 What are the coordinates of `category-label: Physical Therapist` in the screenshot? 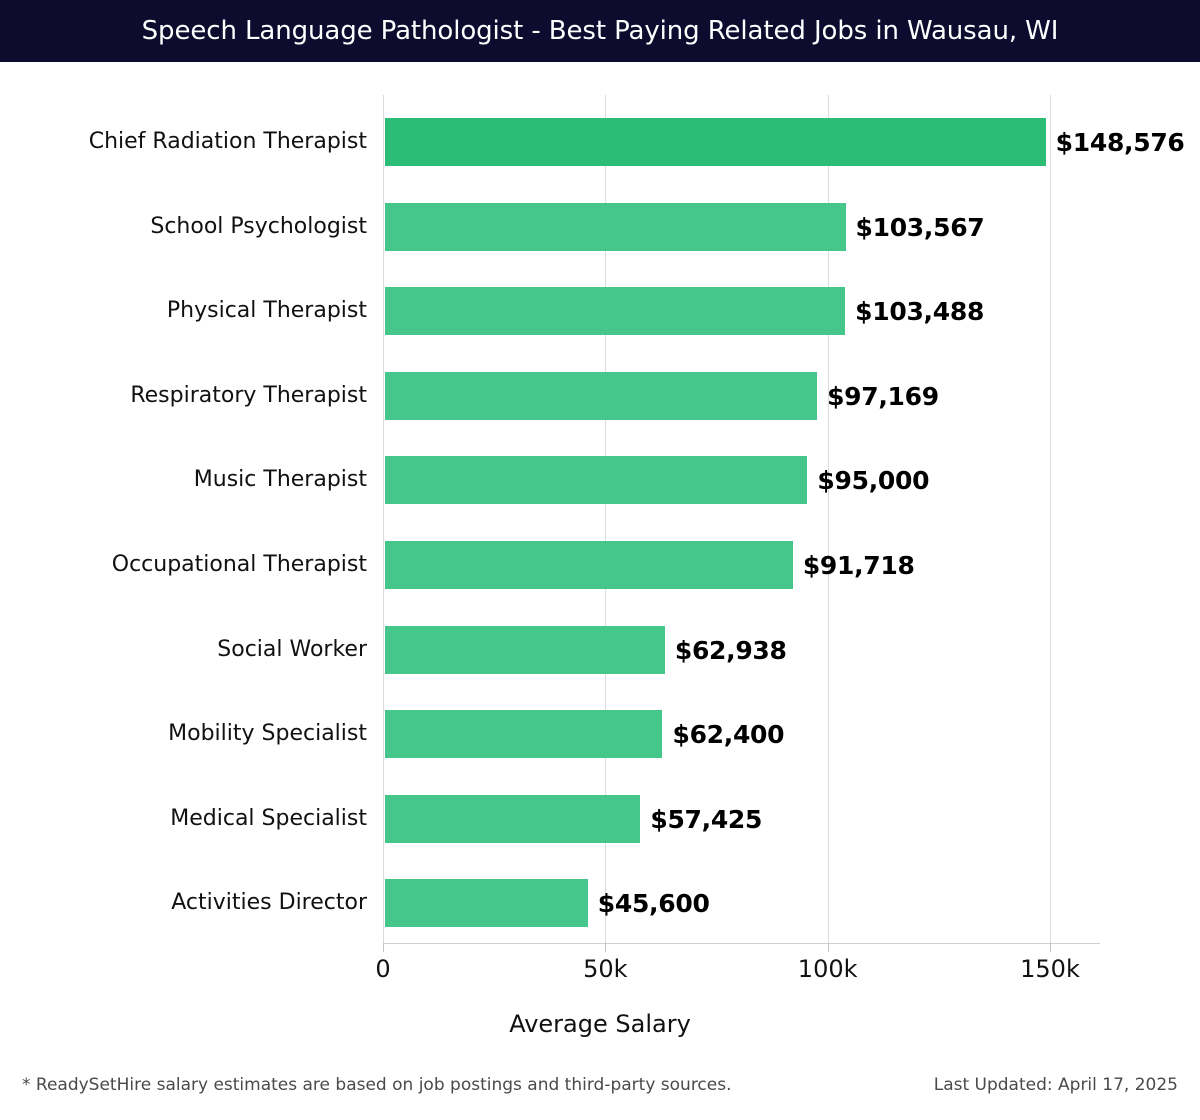 It's located at (266, 311).